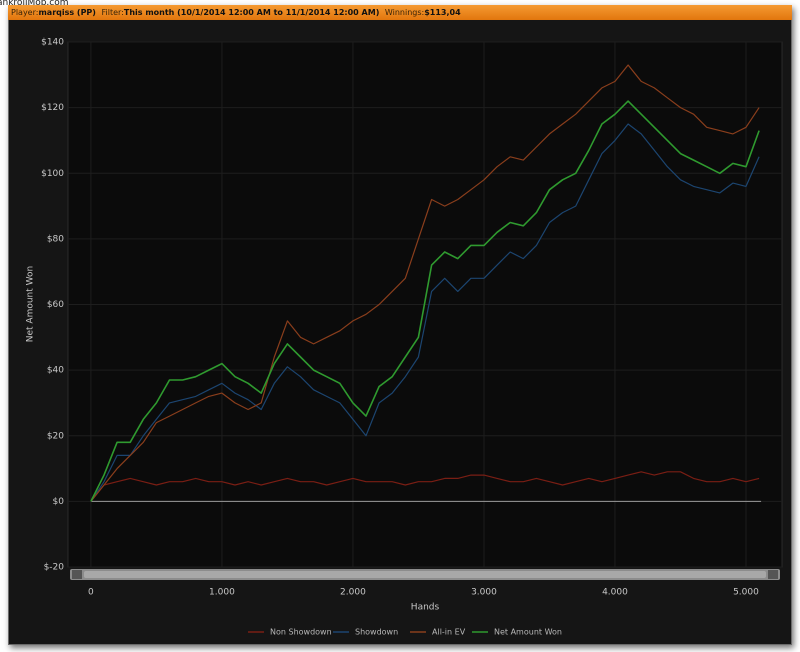 The image size is (800, 652). Describe the element at coordinates (34, 4) in the screenshot. I see `watermark: ankrollMob.com` at that location.